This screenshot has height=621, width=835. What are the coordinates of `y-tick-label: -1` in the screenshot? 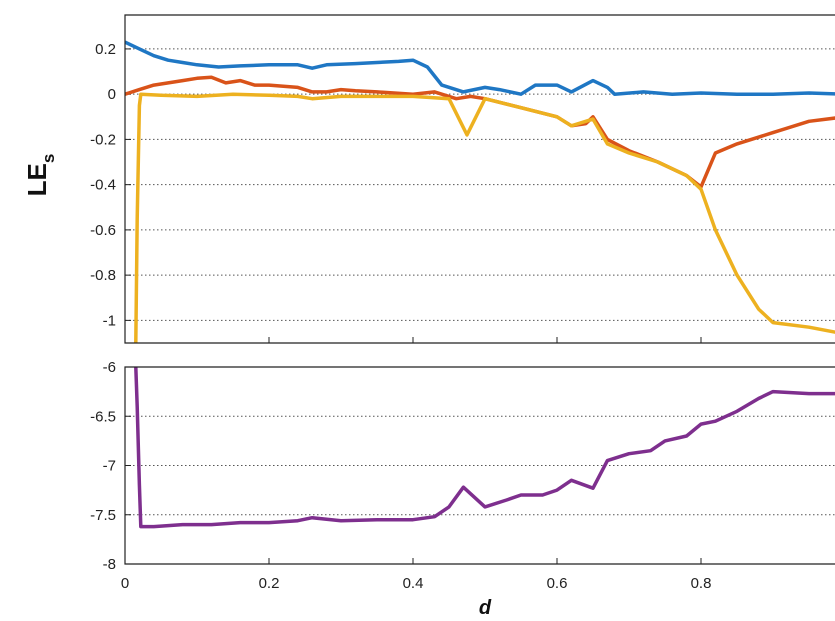 It's located at (109, 320).